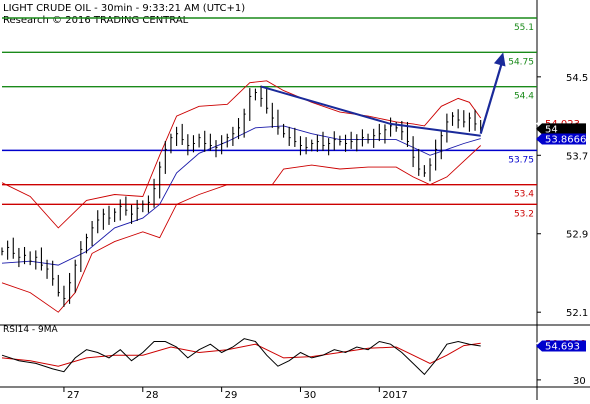  What do you see at coordinates (579, 381) in the screenshot?
I see `rsi-tick-label: 30` at bounding box center [579, 381].